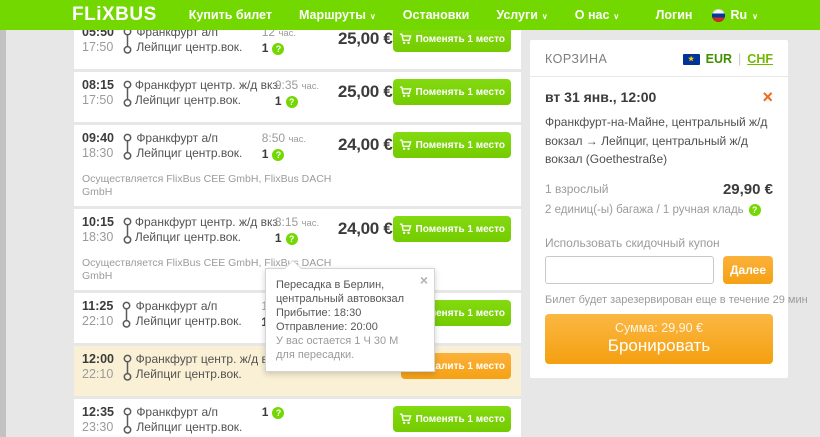 This screenshot has height=437, width=820. What do you see at coordinates (659, 345) in the screenshot?
I see `book-button-label: Бронировать` at bounding box center [659, 345].